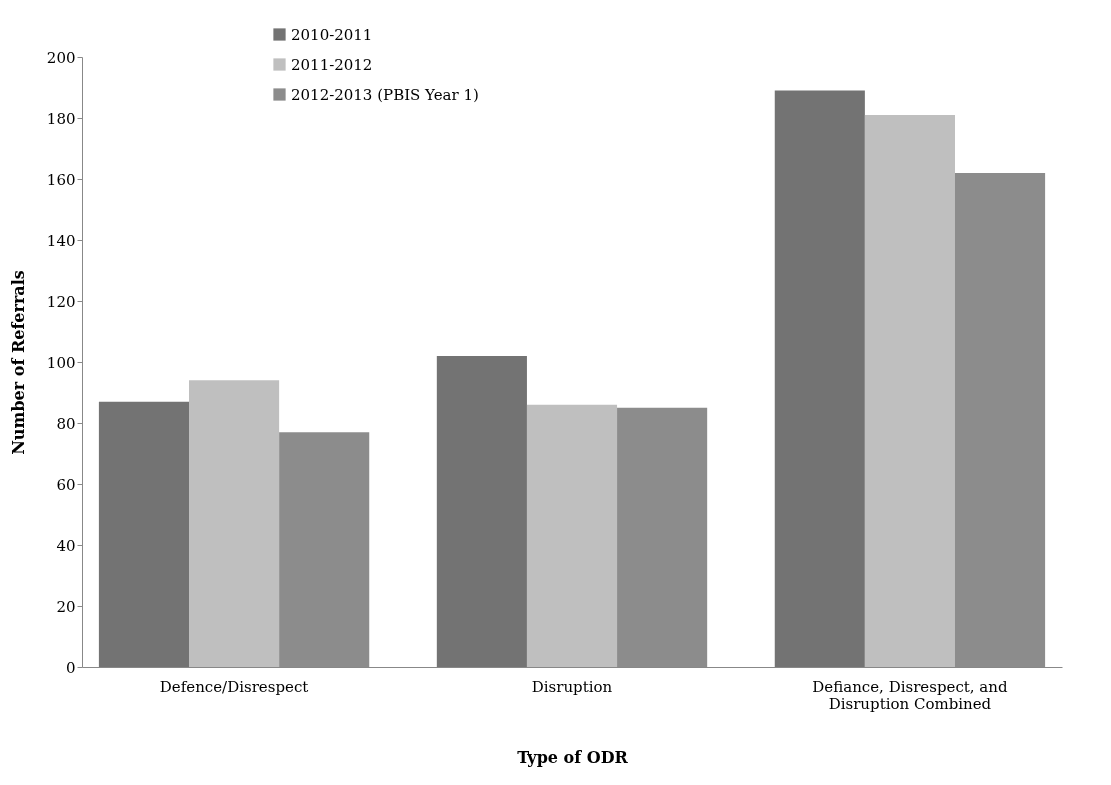 The image size is (1111, 785). Describe the element at coordinates (332, 64) in the screenshot. I see `legend-label: 2011-2012` at that location.